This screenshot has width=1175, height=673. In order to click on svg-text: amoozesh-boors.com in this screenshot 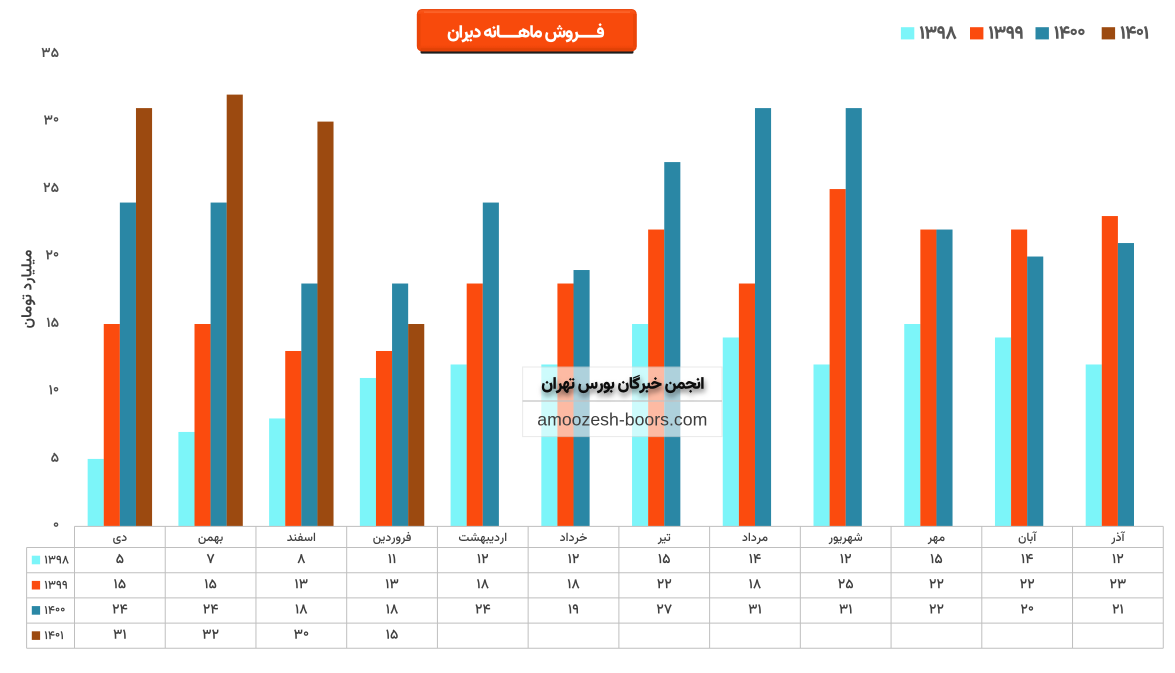, I will do `click(622, 420)`.